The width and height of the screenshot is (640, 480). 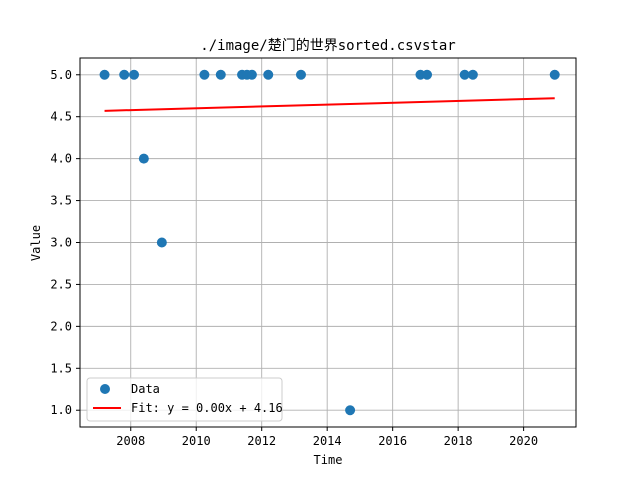 I want to click on y-tick-label: 2.5, so click(x=61, y=284).